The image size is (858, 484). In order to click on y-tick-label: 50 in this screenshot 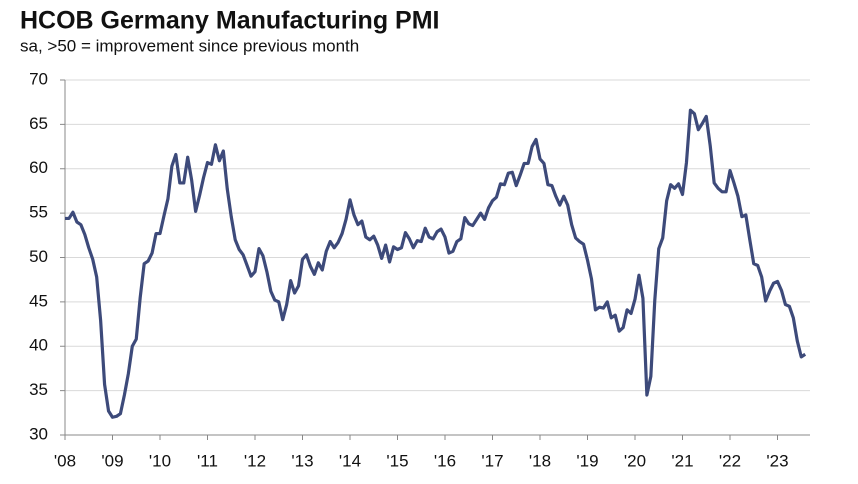, I will do `click(38, 256)`.